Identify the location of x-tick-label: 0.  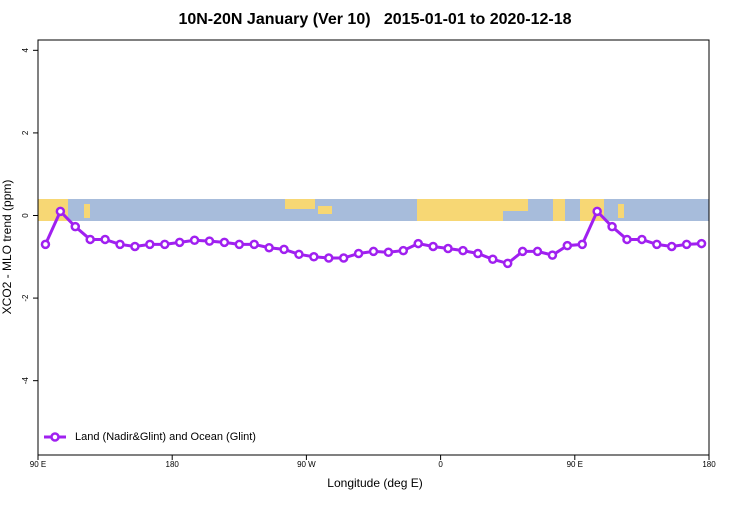
(440, 464).